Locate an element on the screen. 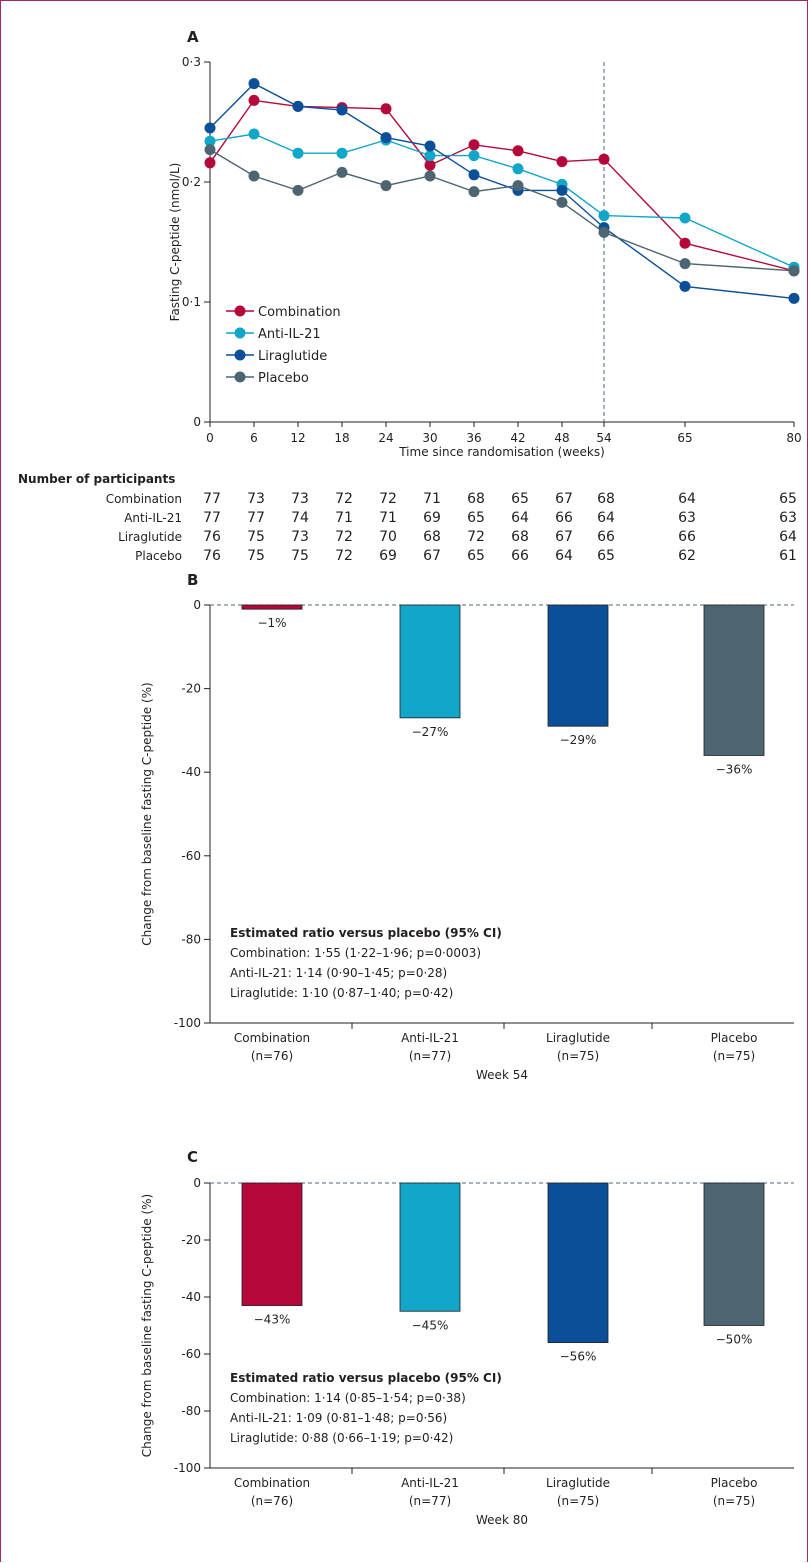 The image size is (808, 1563). category-label: Placebo is located at coordinates (734, 1483).